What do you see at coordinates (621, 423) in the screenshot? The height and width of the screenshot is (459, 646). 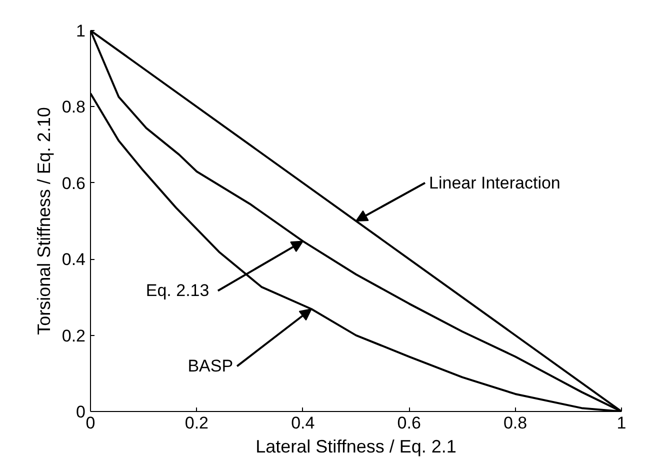 I see `x-tick-label: 1` at bounding box center [621, 423].